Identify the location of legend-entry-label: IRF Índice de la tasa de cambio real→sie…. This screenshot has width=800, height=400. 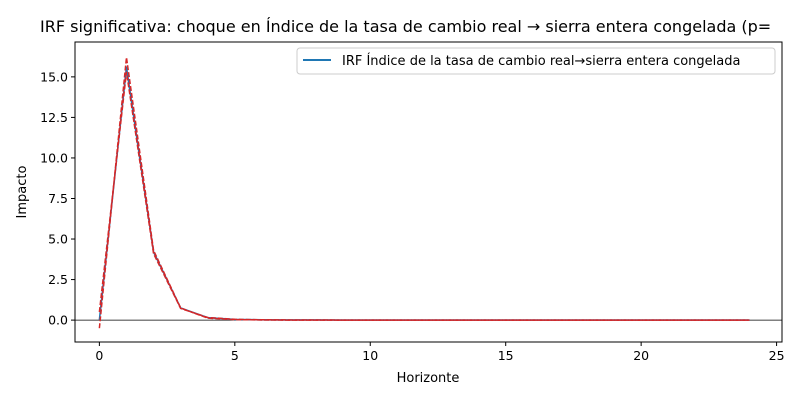
(541, 61).